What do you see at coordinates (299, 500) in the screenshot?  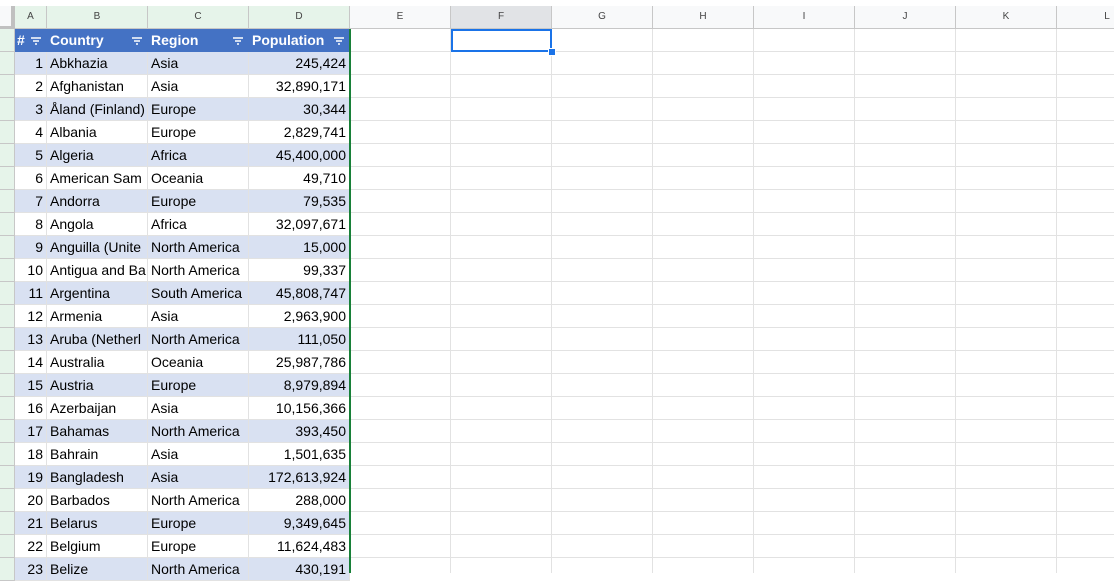 I see `population-cell: 288,000` at bounding box center [299, 500].